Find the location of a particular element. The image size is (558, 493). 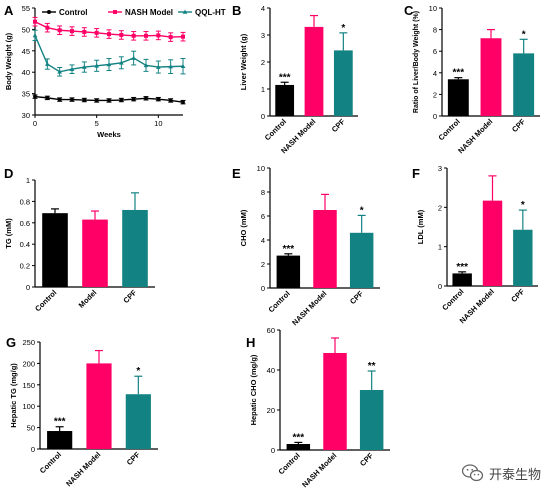

watermark: 开泰生物 is located at coordinates (508, 473).